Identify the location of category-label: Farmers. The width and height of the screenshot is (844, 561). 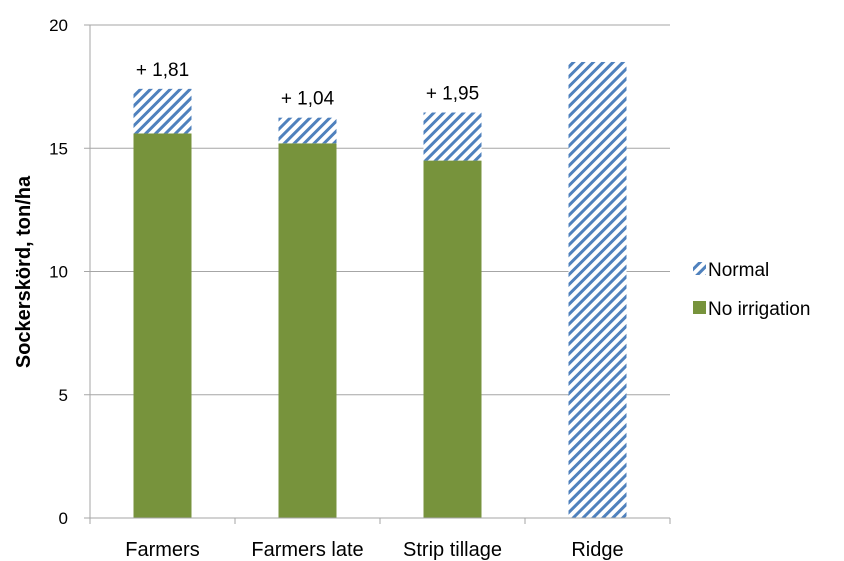
(162, 550).